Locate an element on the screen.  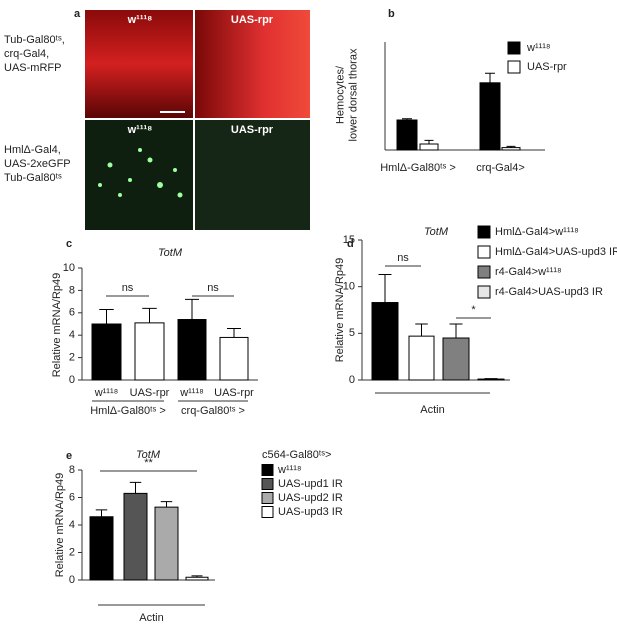
y-tick-label: 15 is located at coordinates (349, 240).